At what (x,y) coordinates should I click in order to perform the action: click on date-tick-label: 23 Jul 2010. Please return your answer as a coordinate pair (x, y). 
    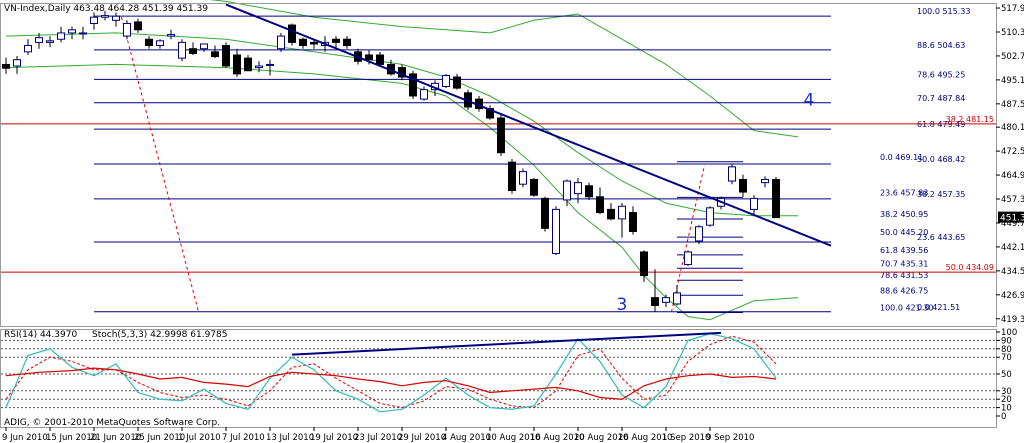
    Looking at the image, I should click on (378, 438).